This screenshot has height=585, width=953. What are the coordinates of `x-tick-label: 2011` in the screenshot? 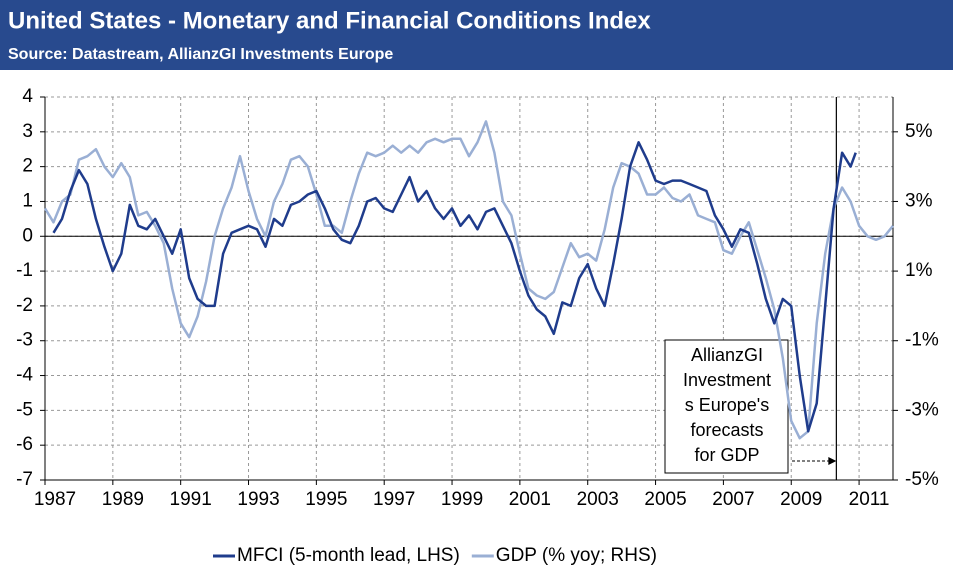 It's located at (869, 499).